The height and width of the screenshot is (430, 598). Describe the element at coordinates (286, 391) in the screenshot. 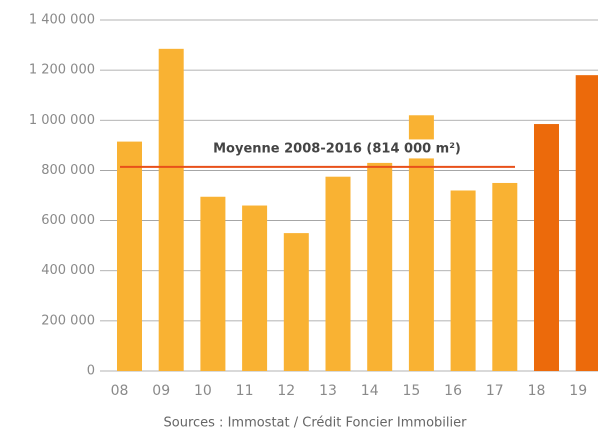

I see `x-tick-label: 12` at that location.